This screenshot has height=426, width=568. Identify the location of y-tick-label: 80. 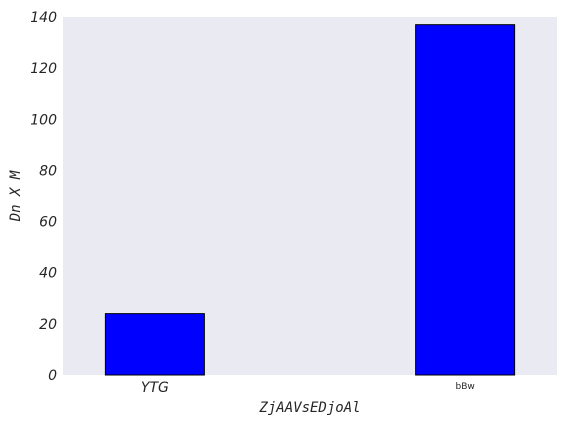
(48, 171).